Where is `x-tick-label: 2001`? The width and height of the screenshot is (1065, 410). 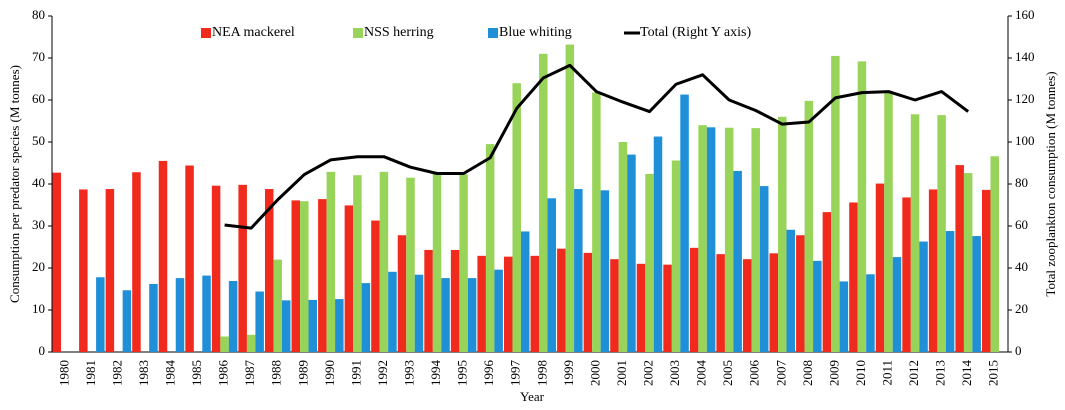
x-tick-label: 2001 is located at coordinates (621, 373).